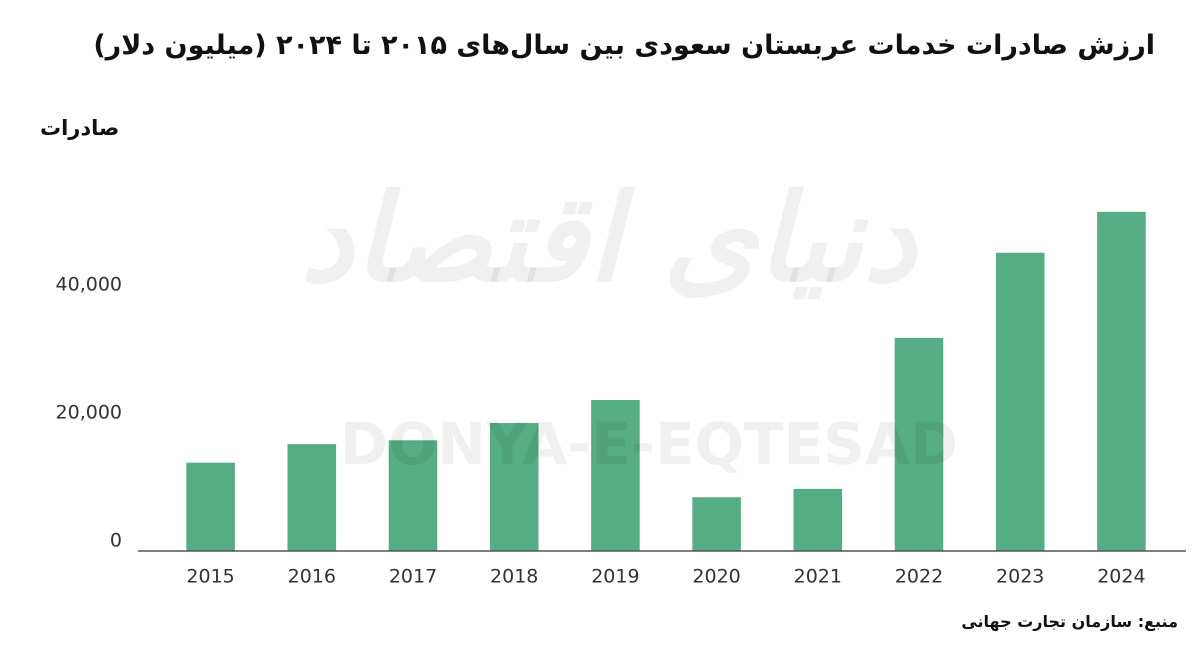 The width and height of the screenshot is (1200, 648). I want to click on y-tick-label: 0, so click(116, 541).